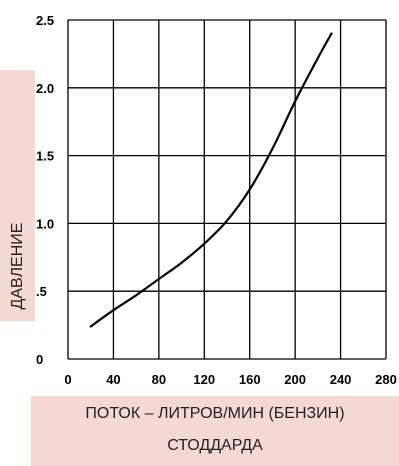 This screenshot has width=399, height=466. Describe the element at coordinates (295, 379) in the screenshot. I see `x-tick-label-5: 200` at that location.